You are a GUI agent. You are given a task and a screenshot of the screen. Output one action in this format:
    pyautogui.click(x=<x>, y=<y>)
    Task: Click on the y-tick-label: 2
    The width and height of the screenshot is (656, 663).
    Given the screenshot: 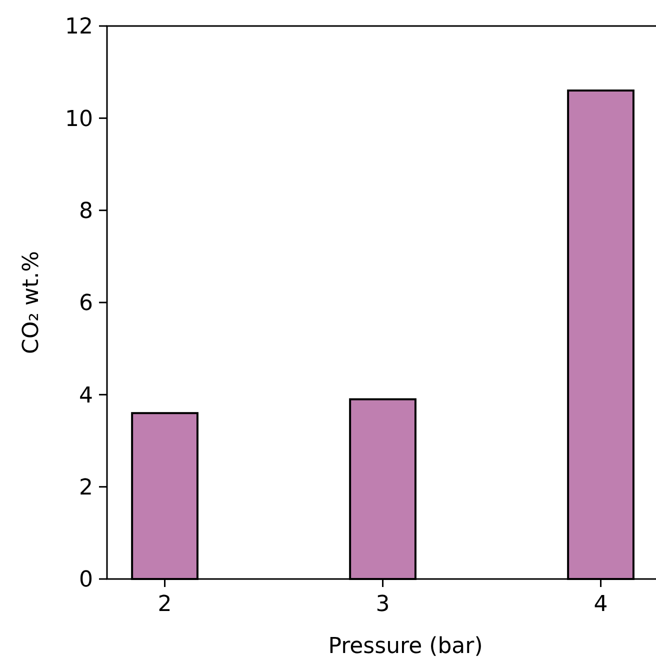 What is the action you would take?
    pyautogui.click(x=86, y=488)
    